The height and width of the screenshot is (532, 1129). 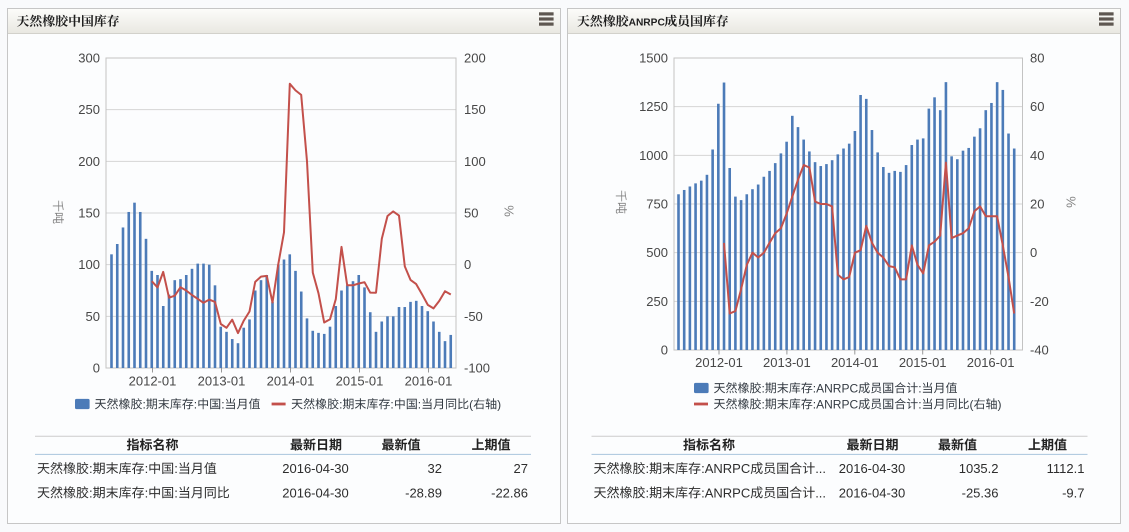 I want to click on svg-text: 1250, so click(x=653, y=106).